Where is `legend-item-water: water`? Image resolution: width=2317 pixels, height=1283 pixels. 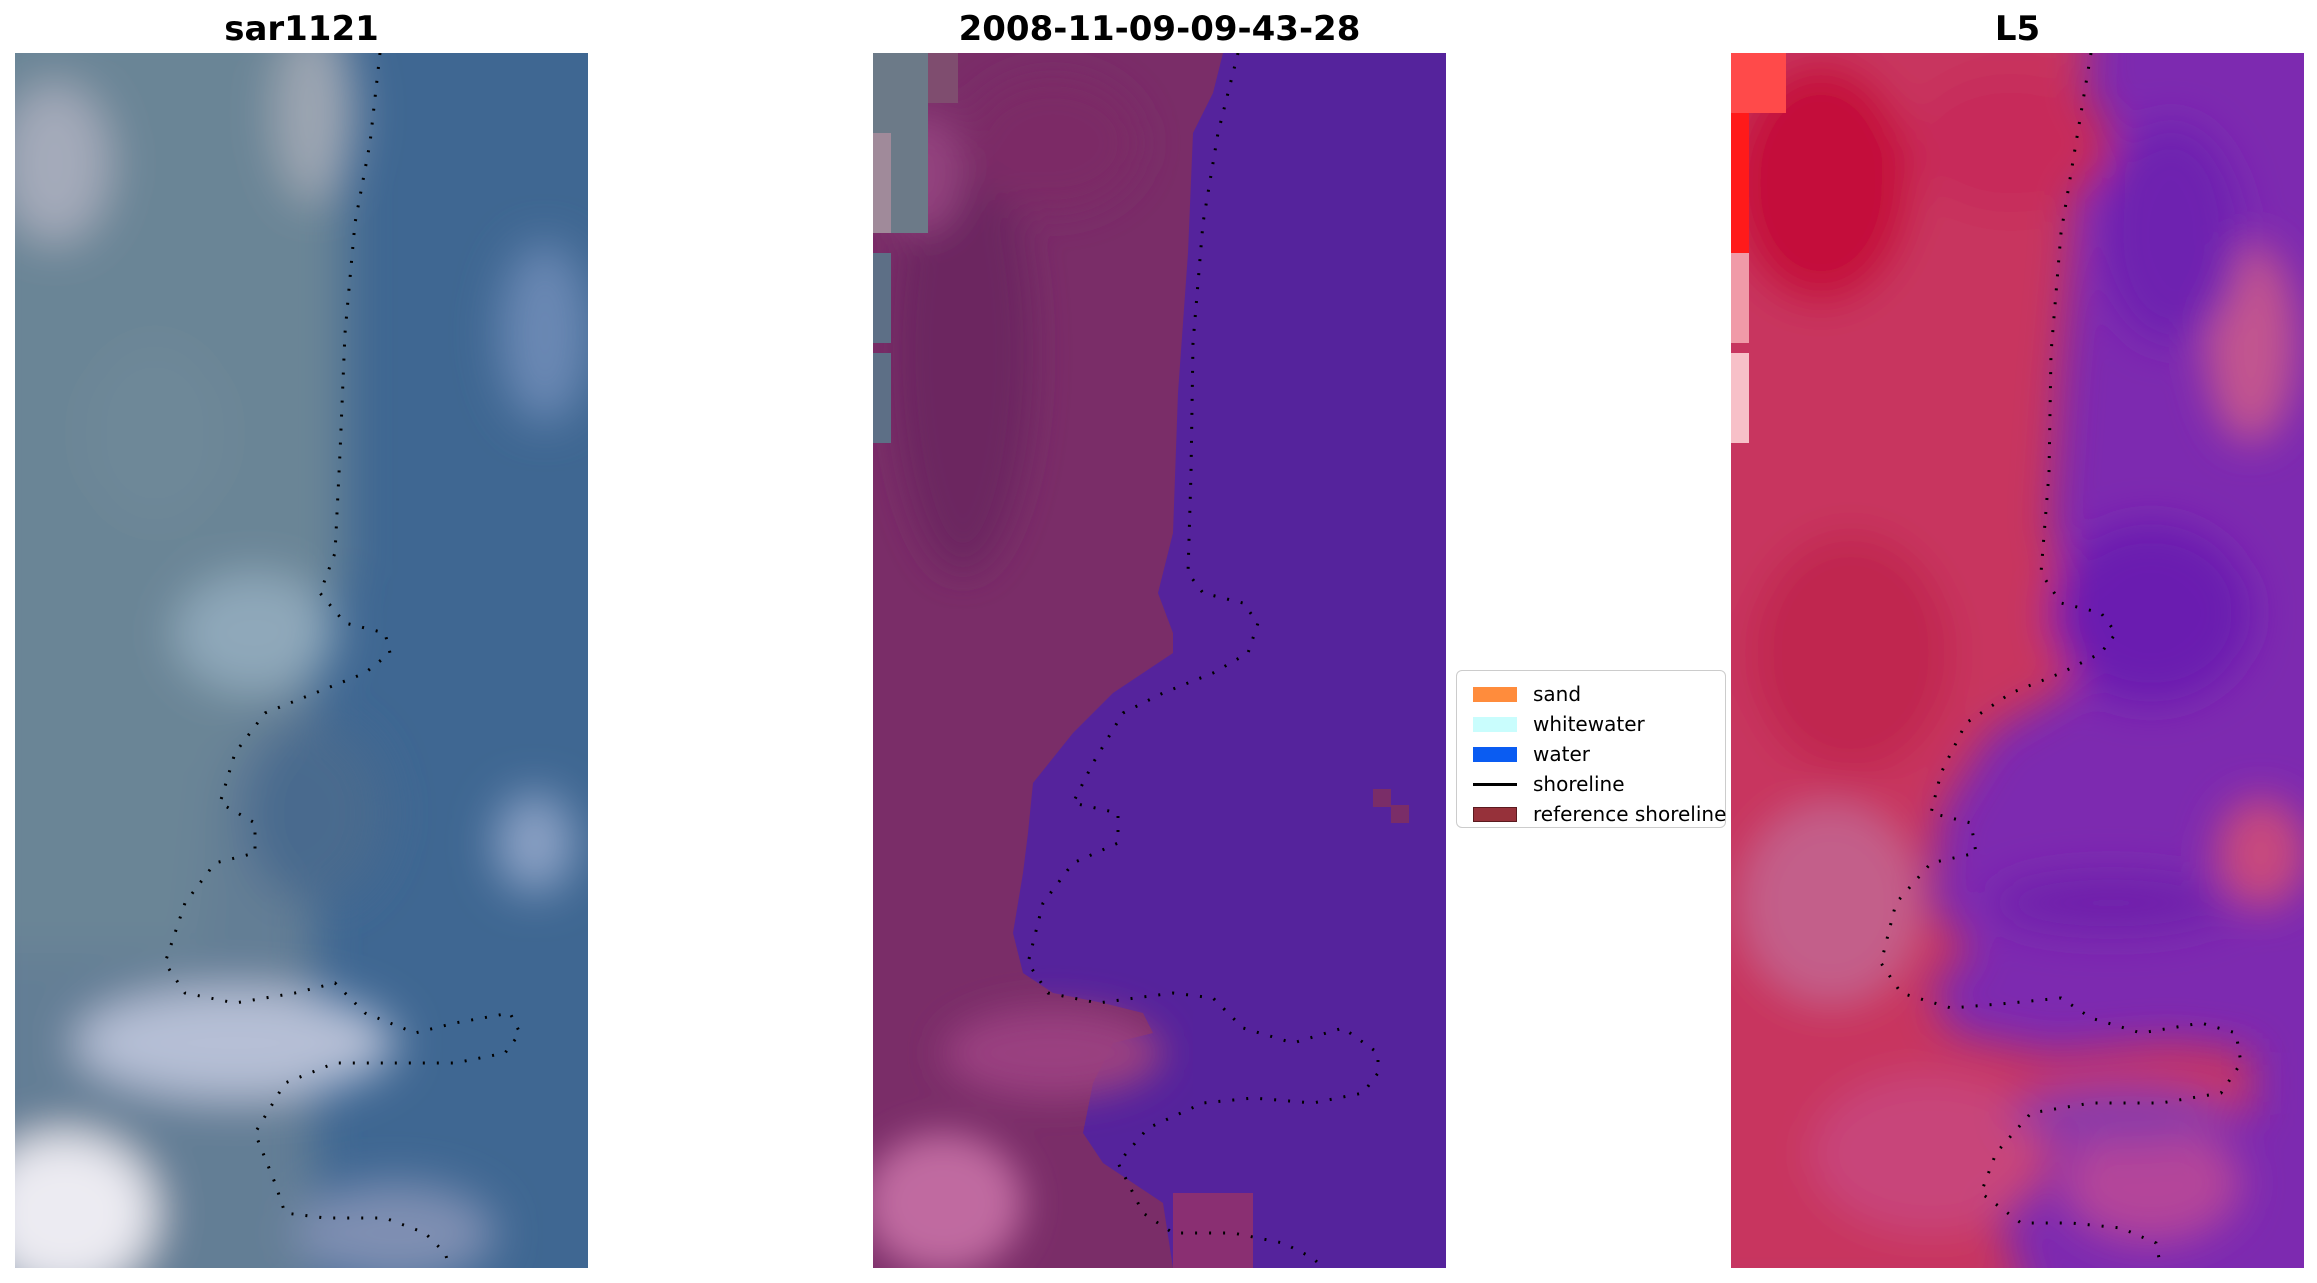
legend-item-water: water is located at coordinates (1591, 754).